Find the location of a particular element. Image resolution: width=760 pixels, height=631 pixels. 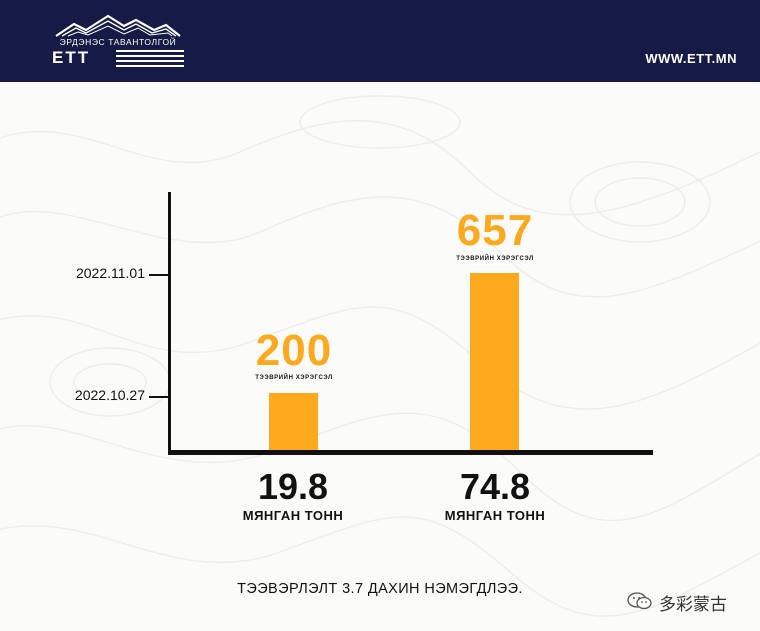

mountain-logo-icon is located at coordinates (118, 25).